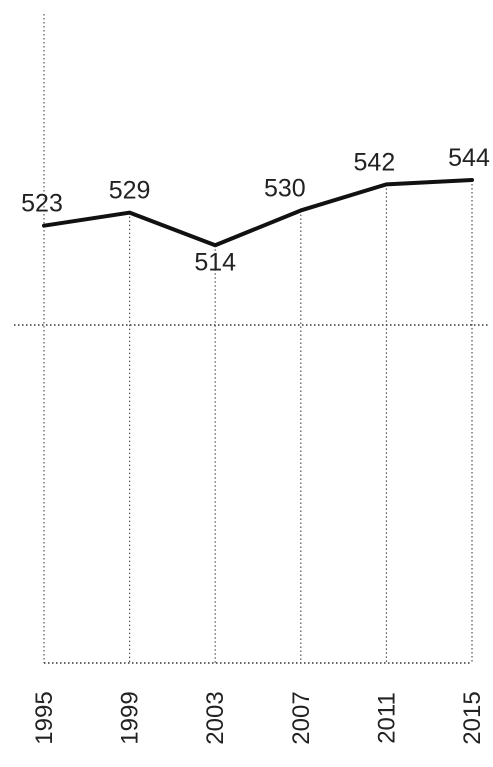 The width and height of the screenshot is (493, 767). Describe the element at coordinates (472, 717) in the screenshot. I see `x-tick-label: 2015` at that location.